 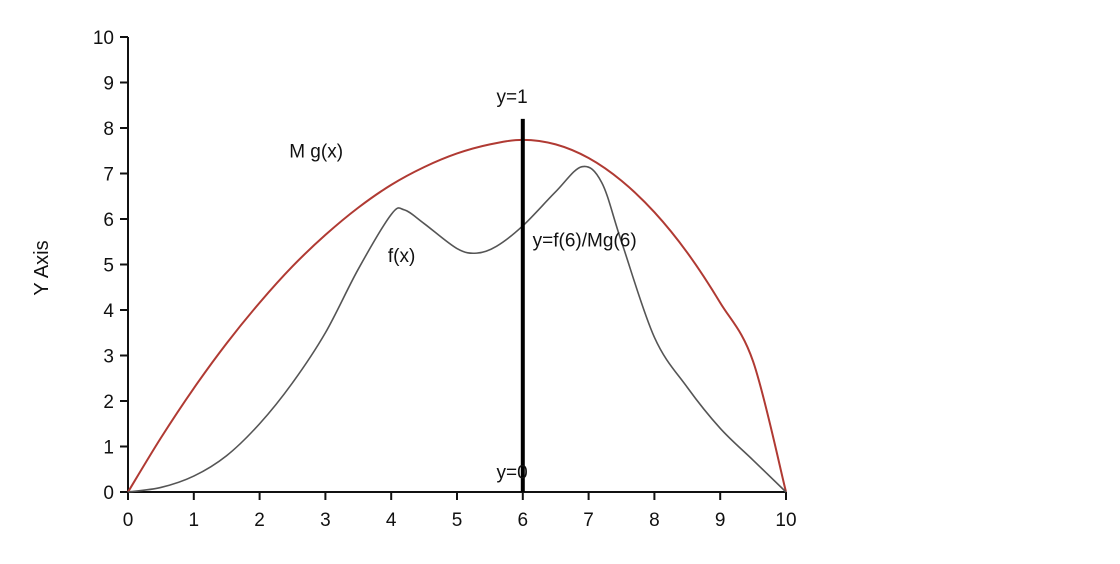 What do you see at coordinates (391, 520) in the screenshot?
I see `x-tick-label: 4` at bounding box center [391, 520].